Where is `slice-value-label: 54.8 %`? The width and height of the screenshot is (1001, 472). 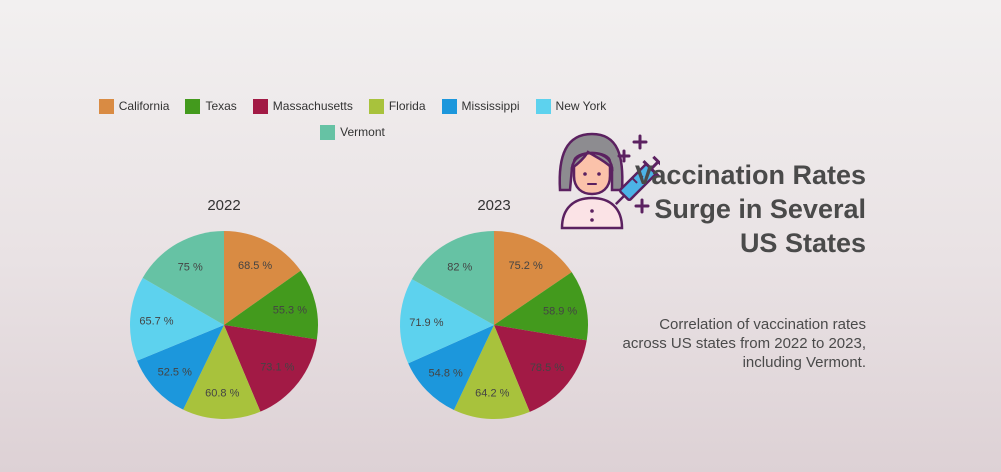 slice-value-label: 54.8 % is located at coordinates (446, 373).